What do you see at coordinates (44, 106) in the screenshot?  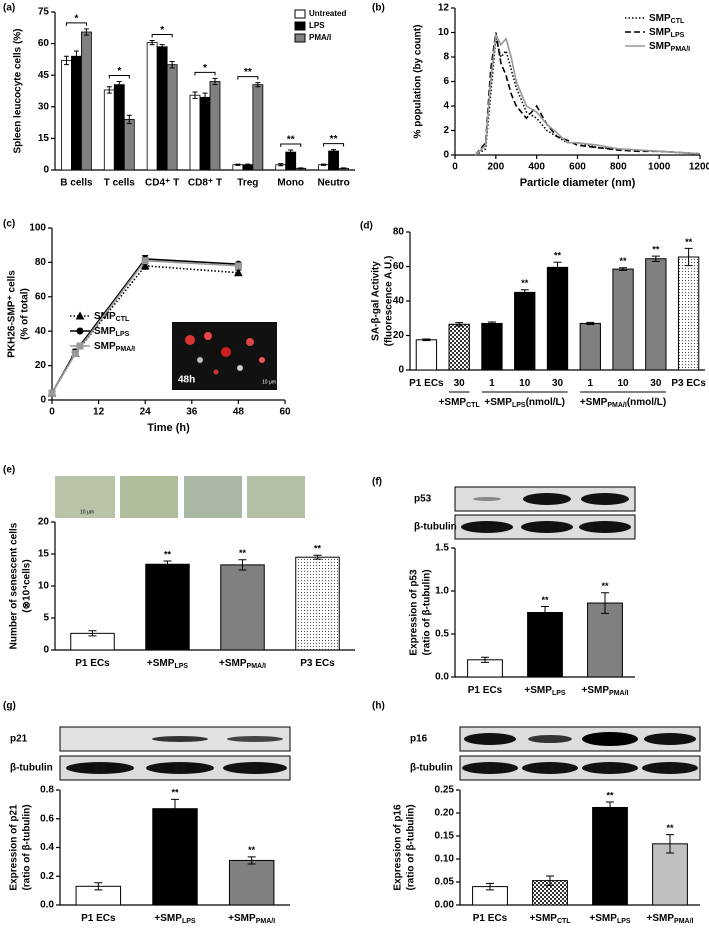 I see `y-tick-label: 30` at bounding box center [44, 106].